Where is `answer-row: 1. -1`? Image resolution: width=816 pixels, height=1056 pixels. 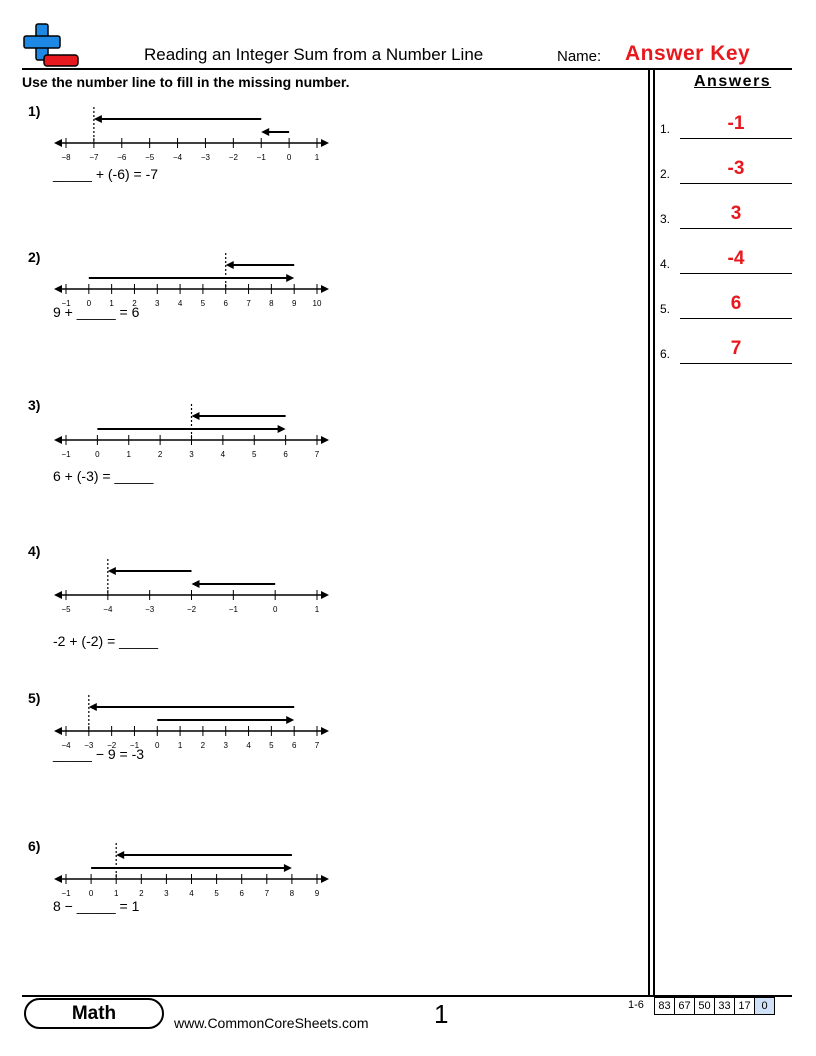 answer-row: 1. -1 is located at coordinates (727, 124).